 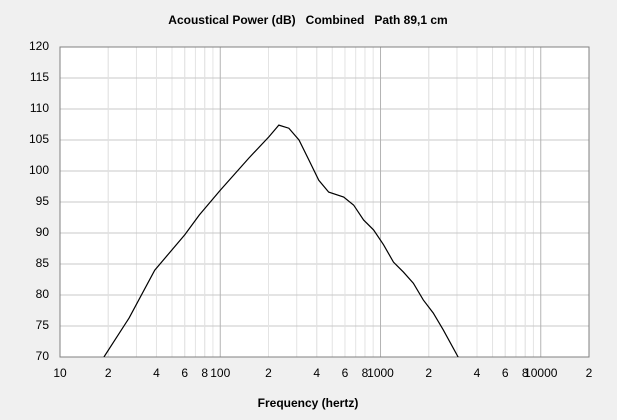 What do you see at coordinates (43, 294) in the screenshot?
I see `y-tick-label: 80` at bounding box center [43, 294].